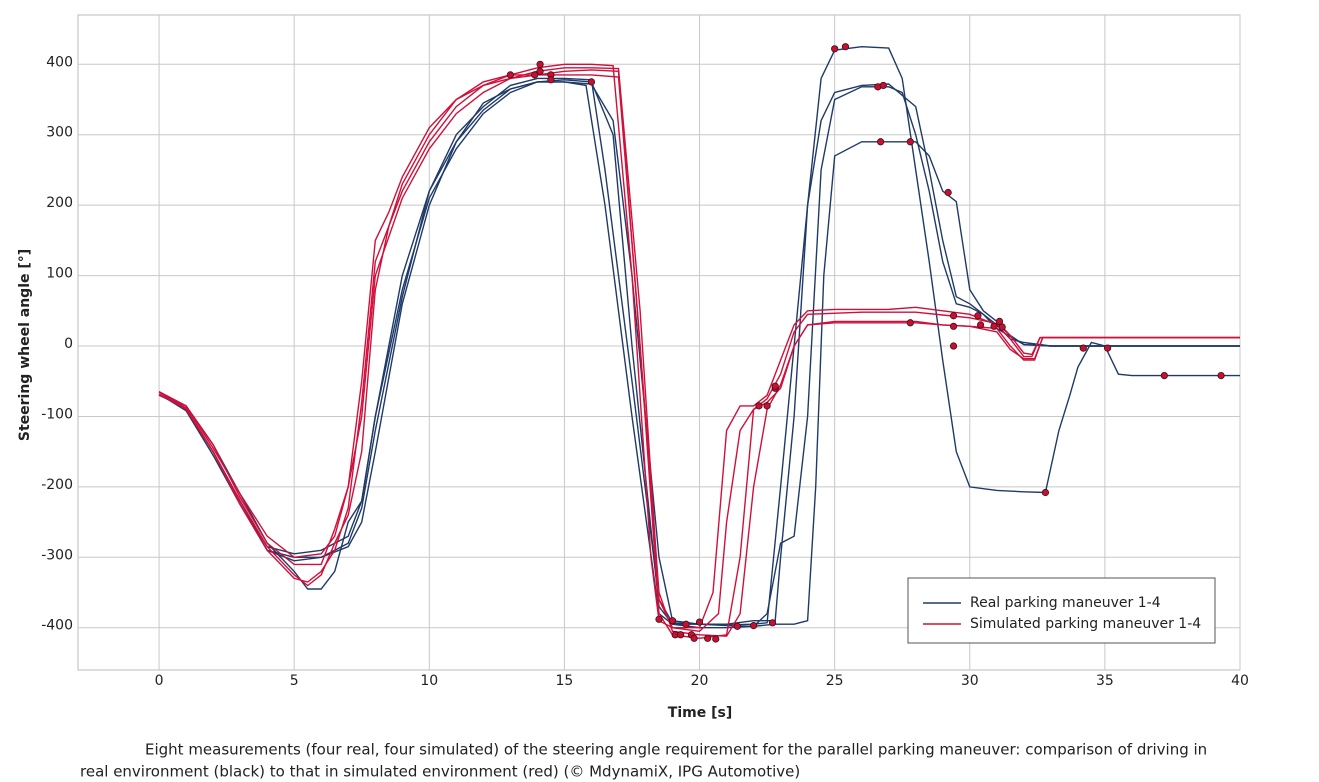  I want to click on x-tick-label: 35, so click(1105, 681).